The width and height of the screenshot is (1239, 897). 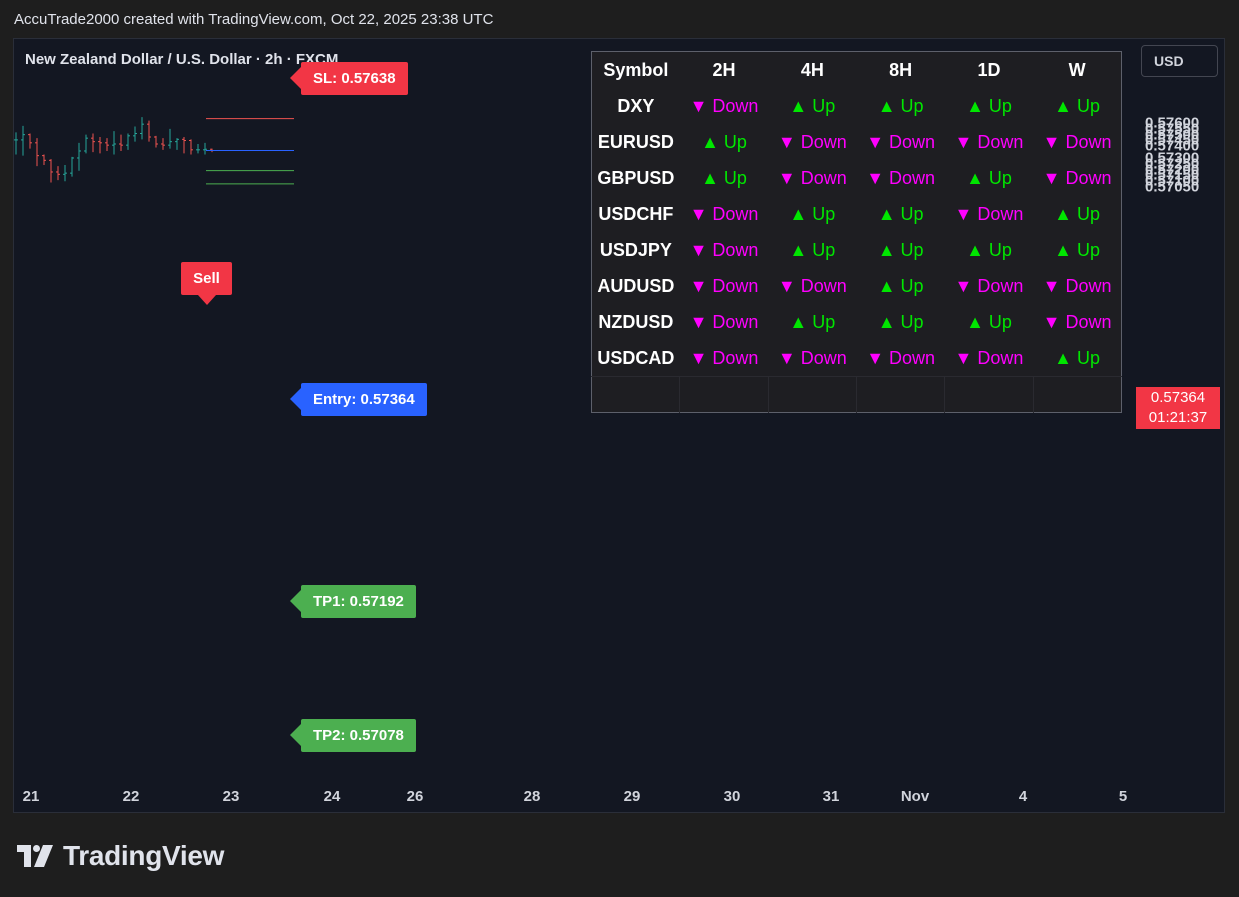 What do you see at coordinates (632, 796) in the screenshot?
I see `time-tick-label: 29` at bounding box center [632, 796].